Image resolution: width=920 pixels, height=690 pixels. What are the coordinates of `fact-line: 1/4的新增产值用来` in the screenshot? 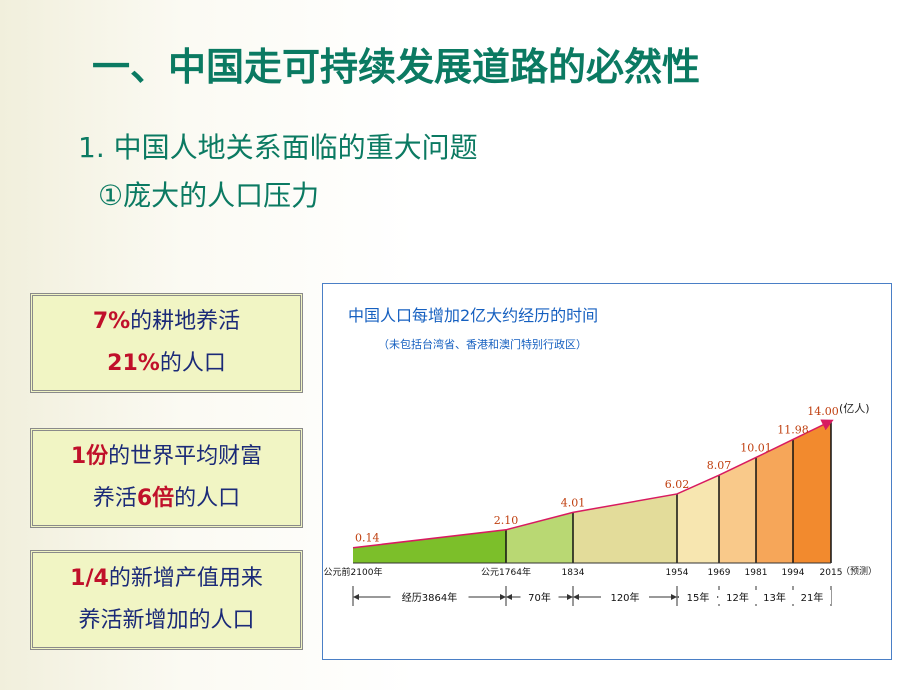 It's located at (166, 579).